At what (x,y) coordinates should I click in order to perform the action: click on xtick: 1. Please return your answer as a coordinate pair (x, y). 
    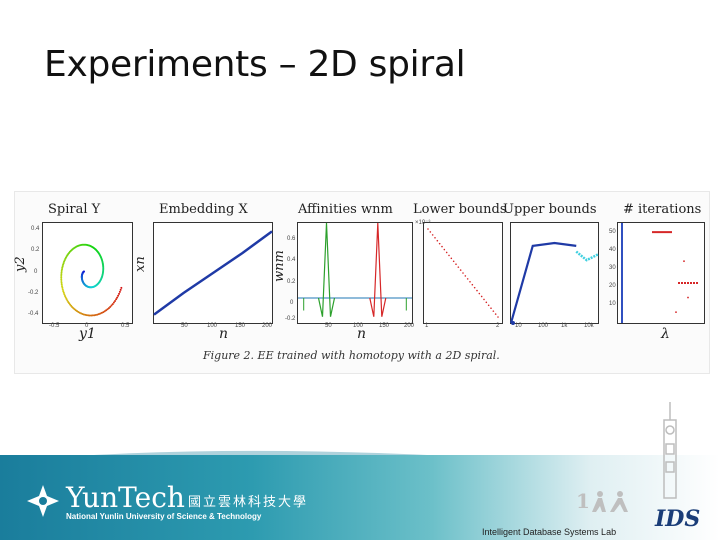
    Looking at the image, I should click on (427, 326).